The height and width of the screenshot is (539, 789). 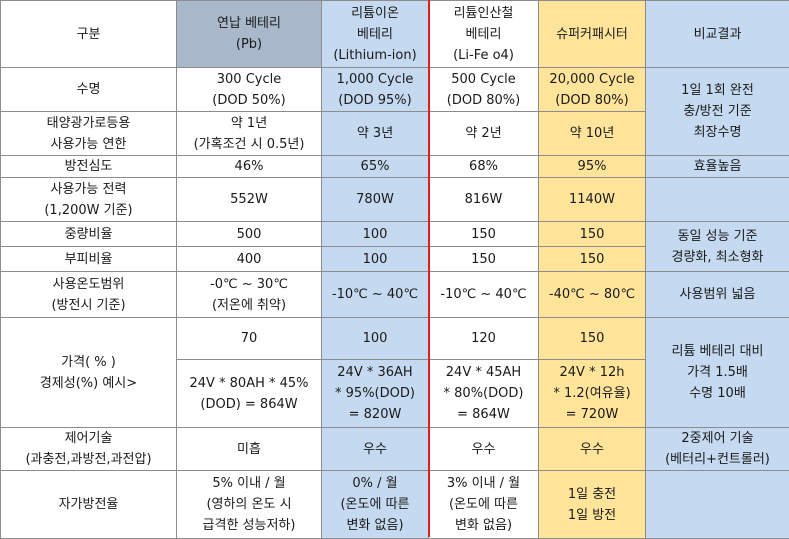 What do you see at coordinates (717, 167) in the screenshot?
I see `result-discharge-depth: 효율높음` at bounding box center [717, 167].